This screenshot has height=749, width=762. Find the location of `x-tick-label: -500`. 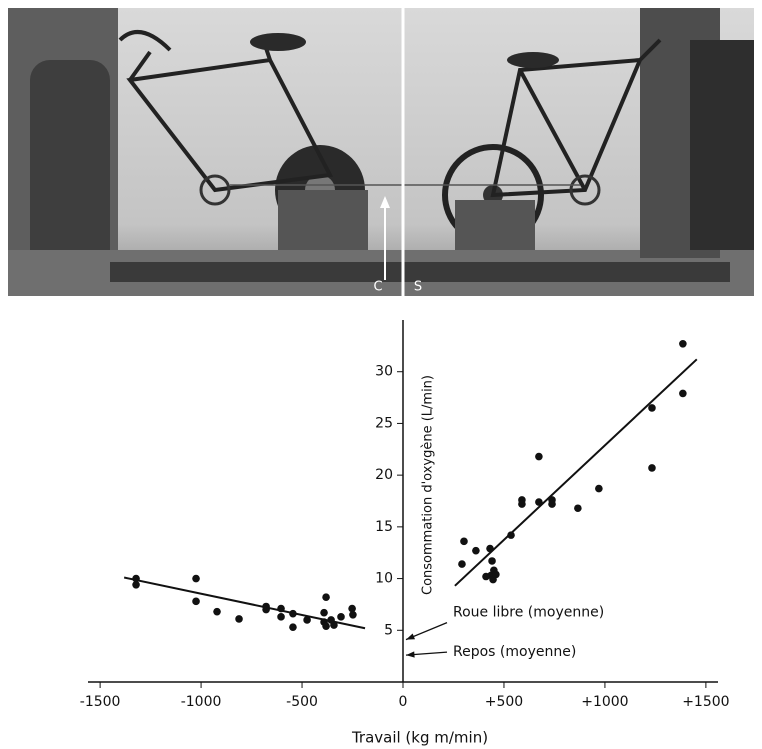

x-tick-label: -500 is located at coordinates (302, 702).